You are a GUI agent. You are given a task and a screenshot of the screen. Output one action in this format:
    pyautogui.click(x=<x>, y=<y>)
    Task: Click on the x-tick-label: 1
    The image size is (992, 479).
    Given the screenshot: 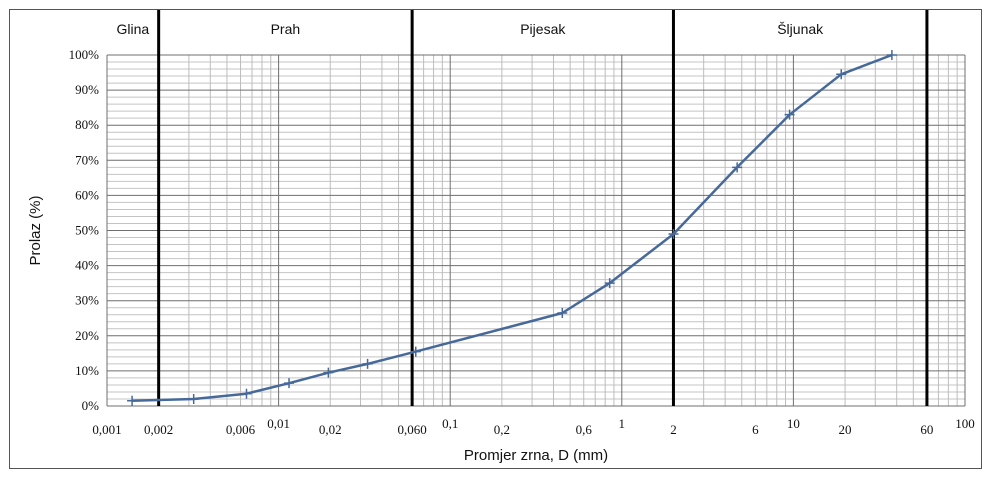 What is the action you would take?
    pyautogui.click(x=622, y=423)
    